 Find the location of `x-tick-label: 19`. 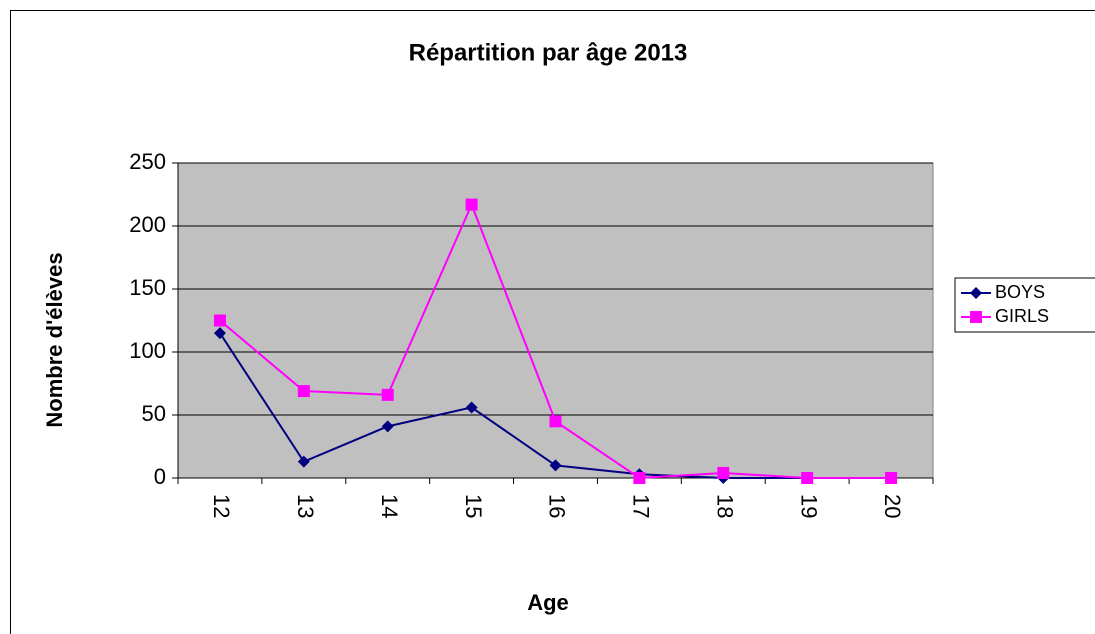

x-tick-label: 19 is located at coordinates (808, 506).